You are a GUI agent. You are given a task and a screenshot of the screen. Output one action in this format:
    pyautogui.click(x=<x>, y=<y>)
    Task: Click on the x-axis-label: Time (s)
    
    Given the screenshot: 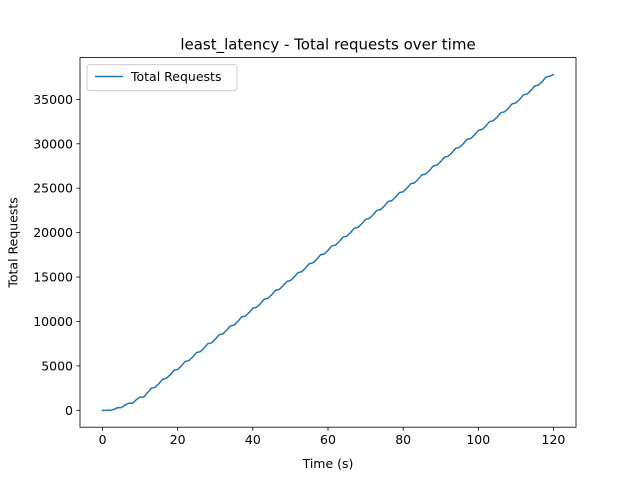 What is the action you would take?
    pyautogui.click(x=328, y=463)
    